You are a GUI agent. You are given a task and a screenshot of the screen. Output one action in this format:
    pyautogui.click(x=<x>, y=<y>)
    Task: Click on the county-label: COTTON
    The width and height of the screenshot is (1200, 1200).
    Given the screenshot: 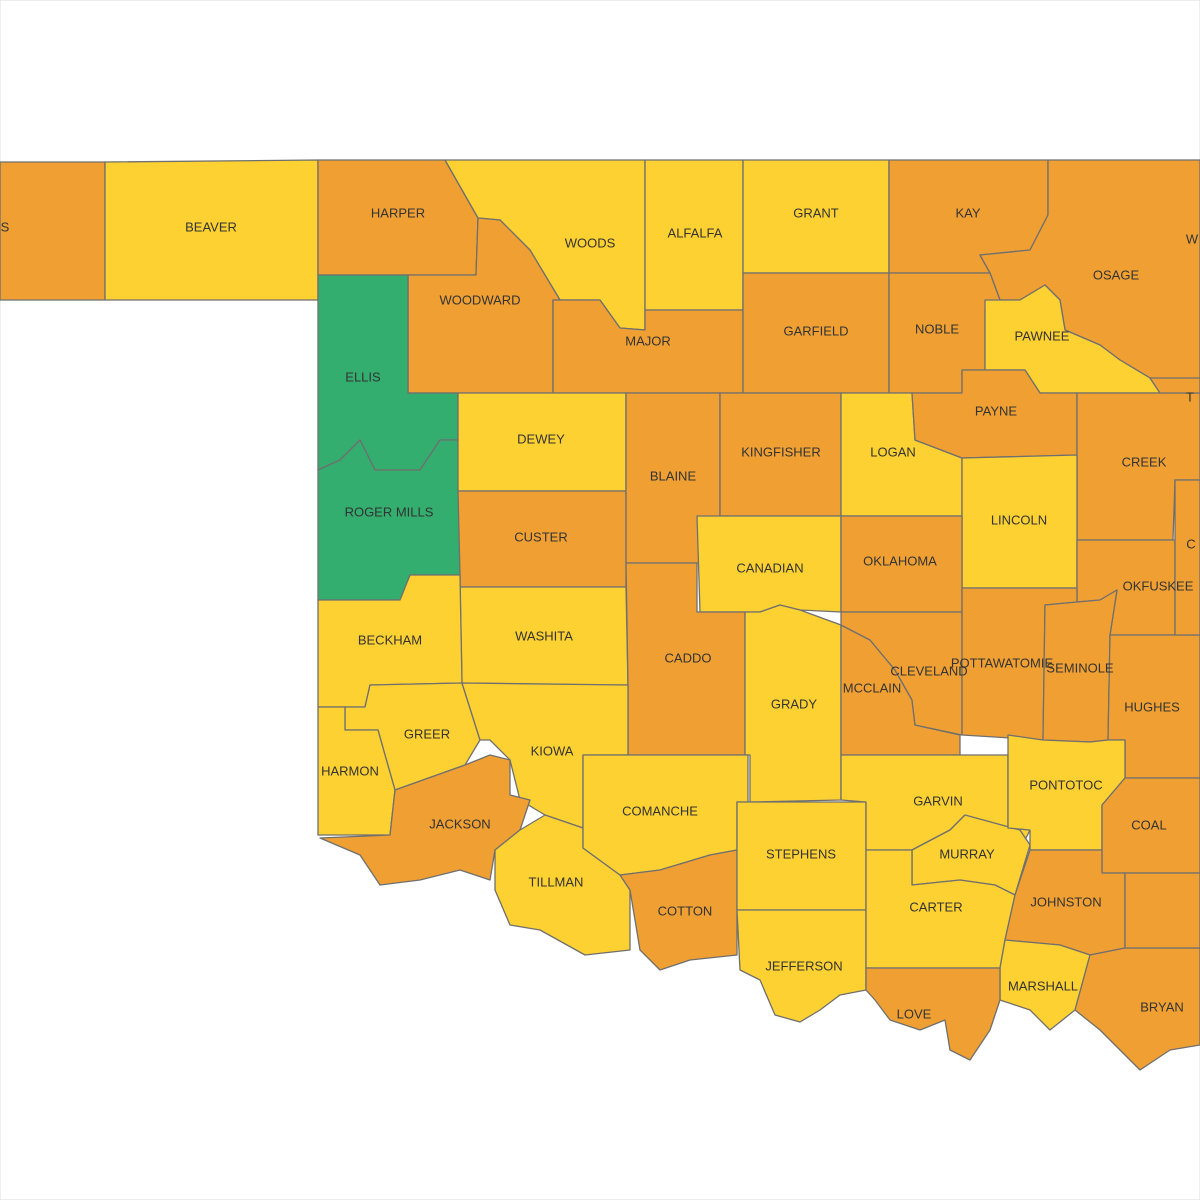 What is the action you would take?
    pyautogui.click(x=685, y=910)
    